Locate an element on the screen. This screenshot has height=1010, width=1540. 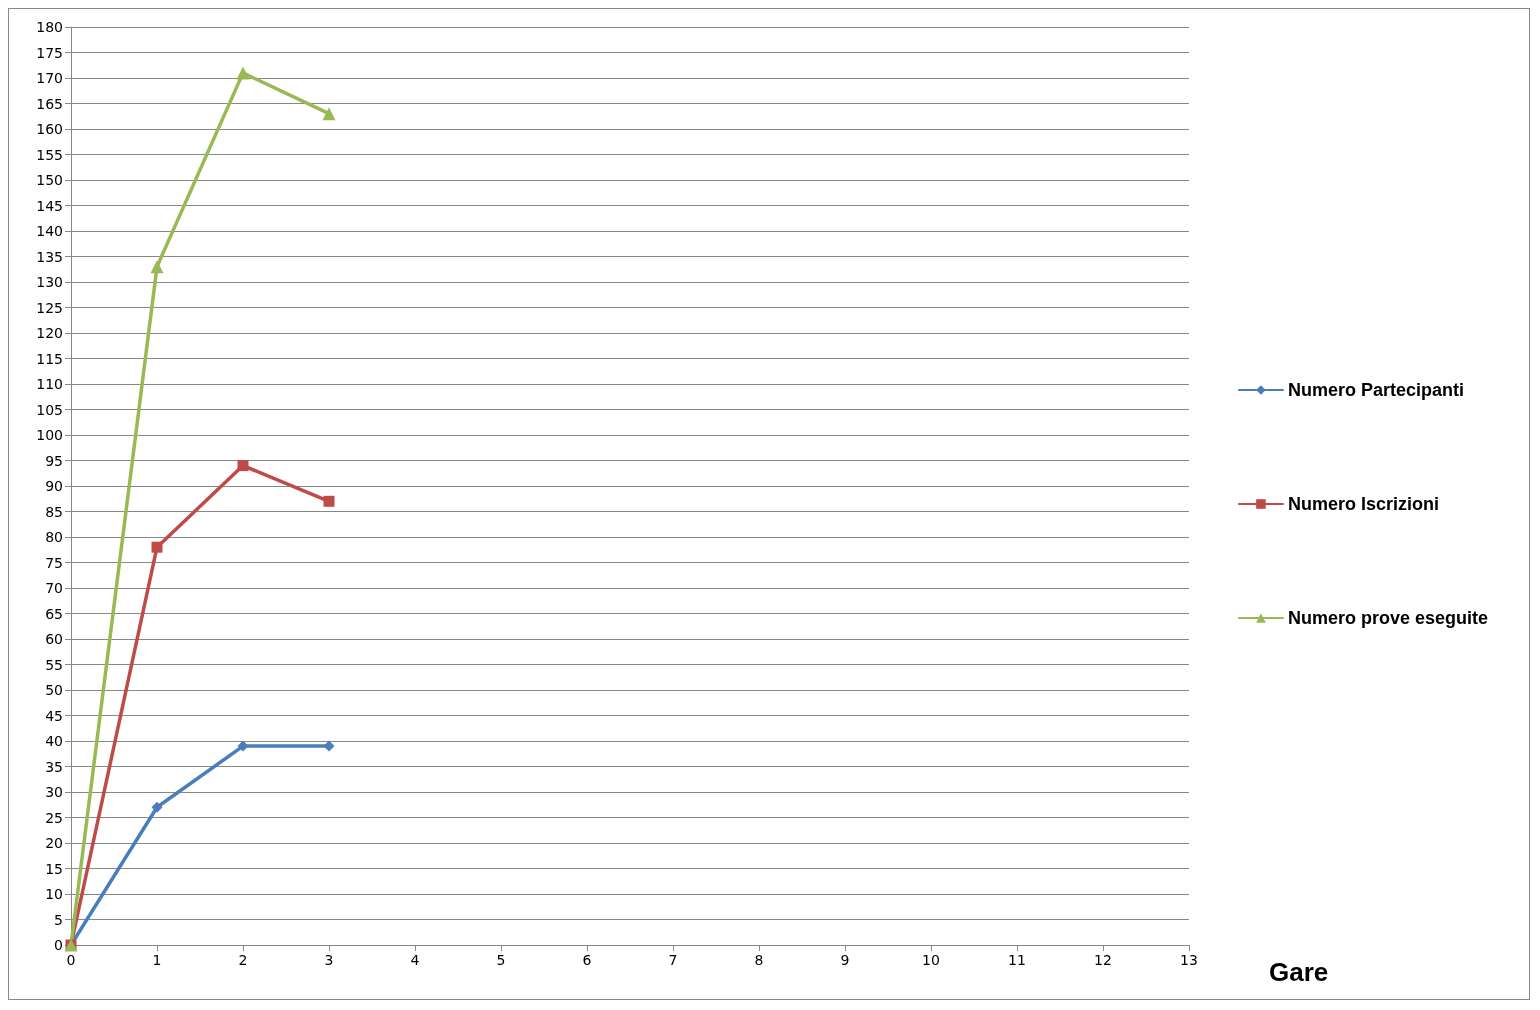
x-tick-label: 4 is located at coordinates (415, 960).